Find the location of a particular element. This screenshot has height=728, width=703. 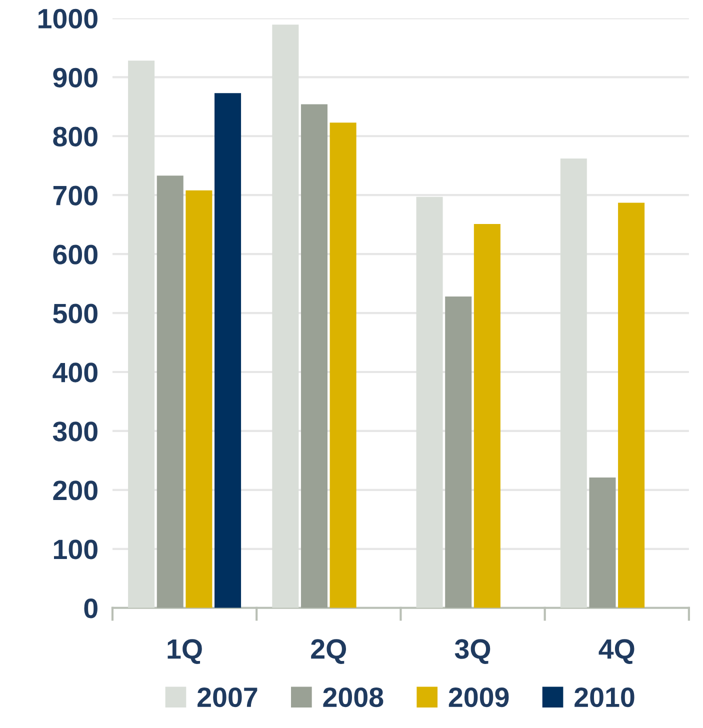

x-tick-label: 3Q is located at coordinates (472, 651).